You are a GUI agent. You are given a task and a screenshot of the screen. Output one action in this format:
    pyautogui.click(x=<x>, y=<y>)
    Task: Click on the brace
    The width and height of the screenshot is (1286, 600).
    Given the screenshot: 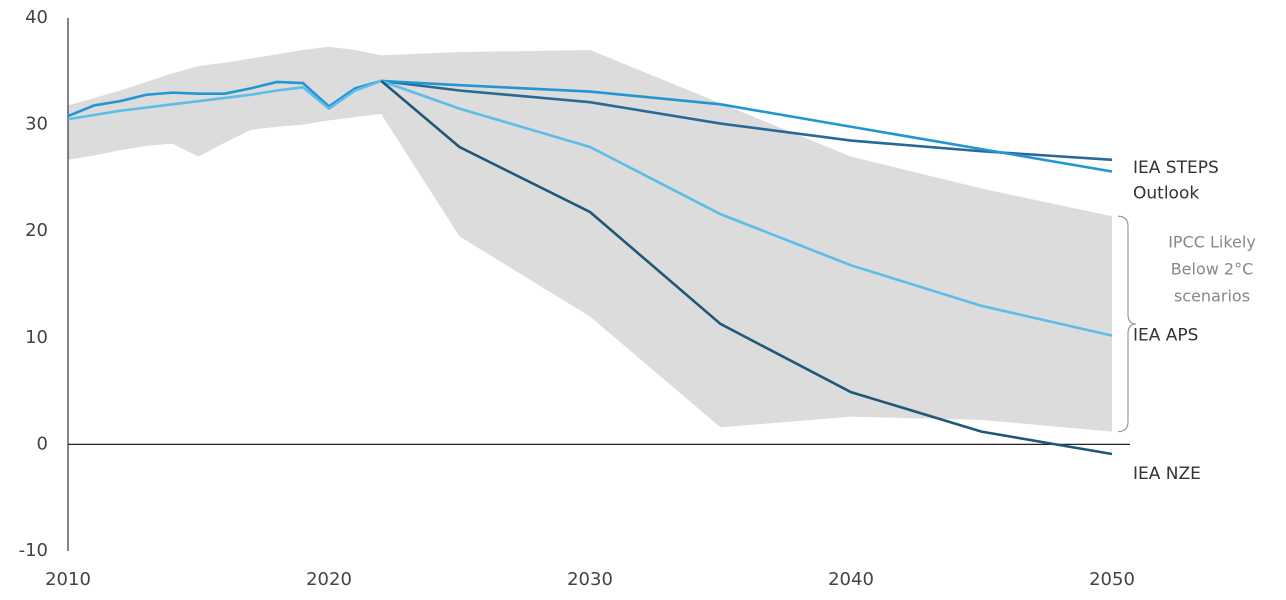 What is the action you would take?
    pyautogui.click(x=1127, y=324)
    